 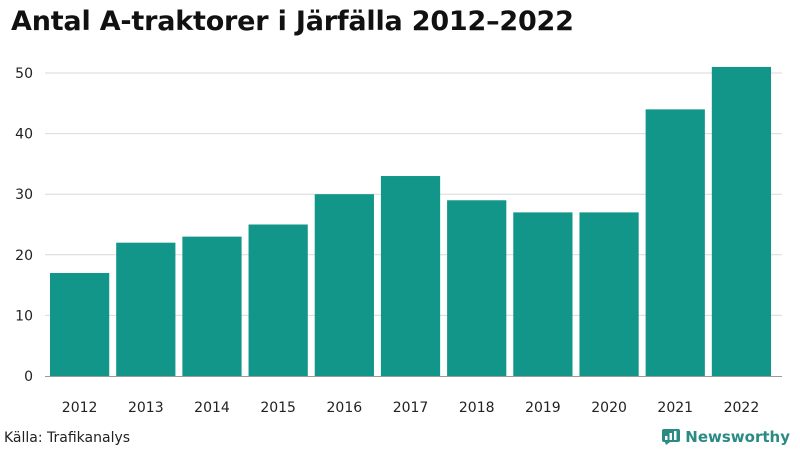 I want to click on x-tick-label: 2012, so click(x=80, y=408).